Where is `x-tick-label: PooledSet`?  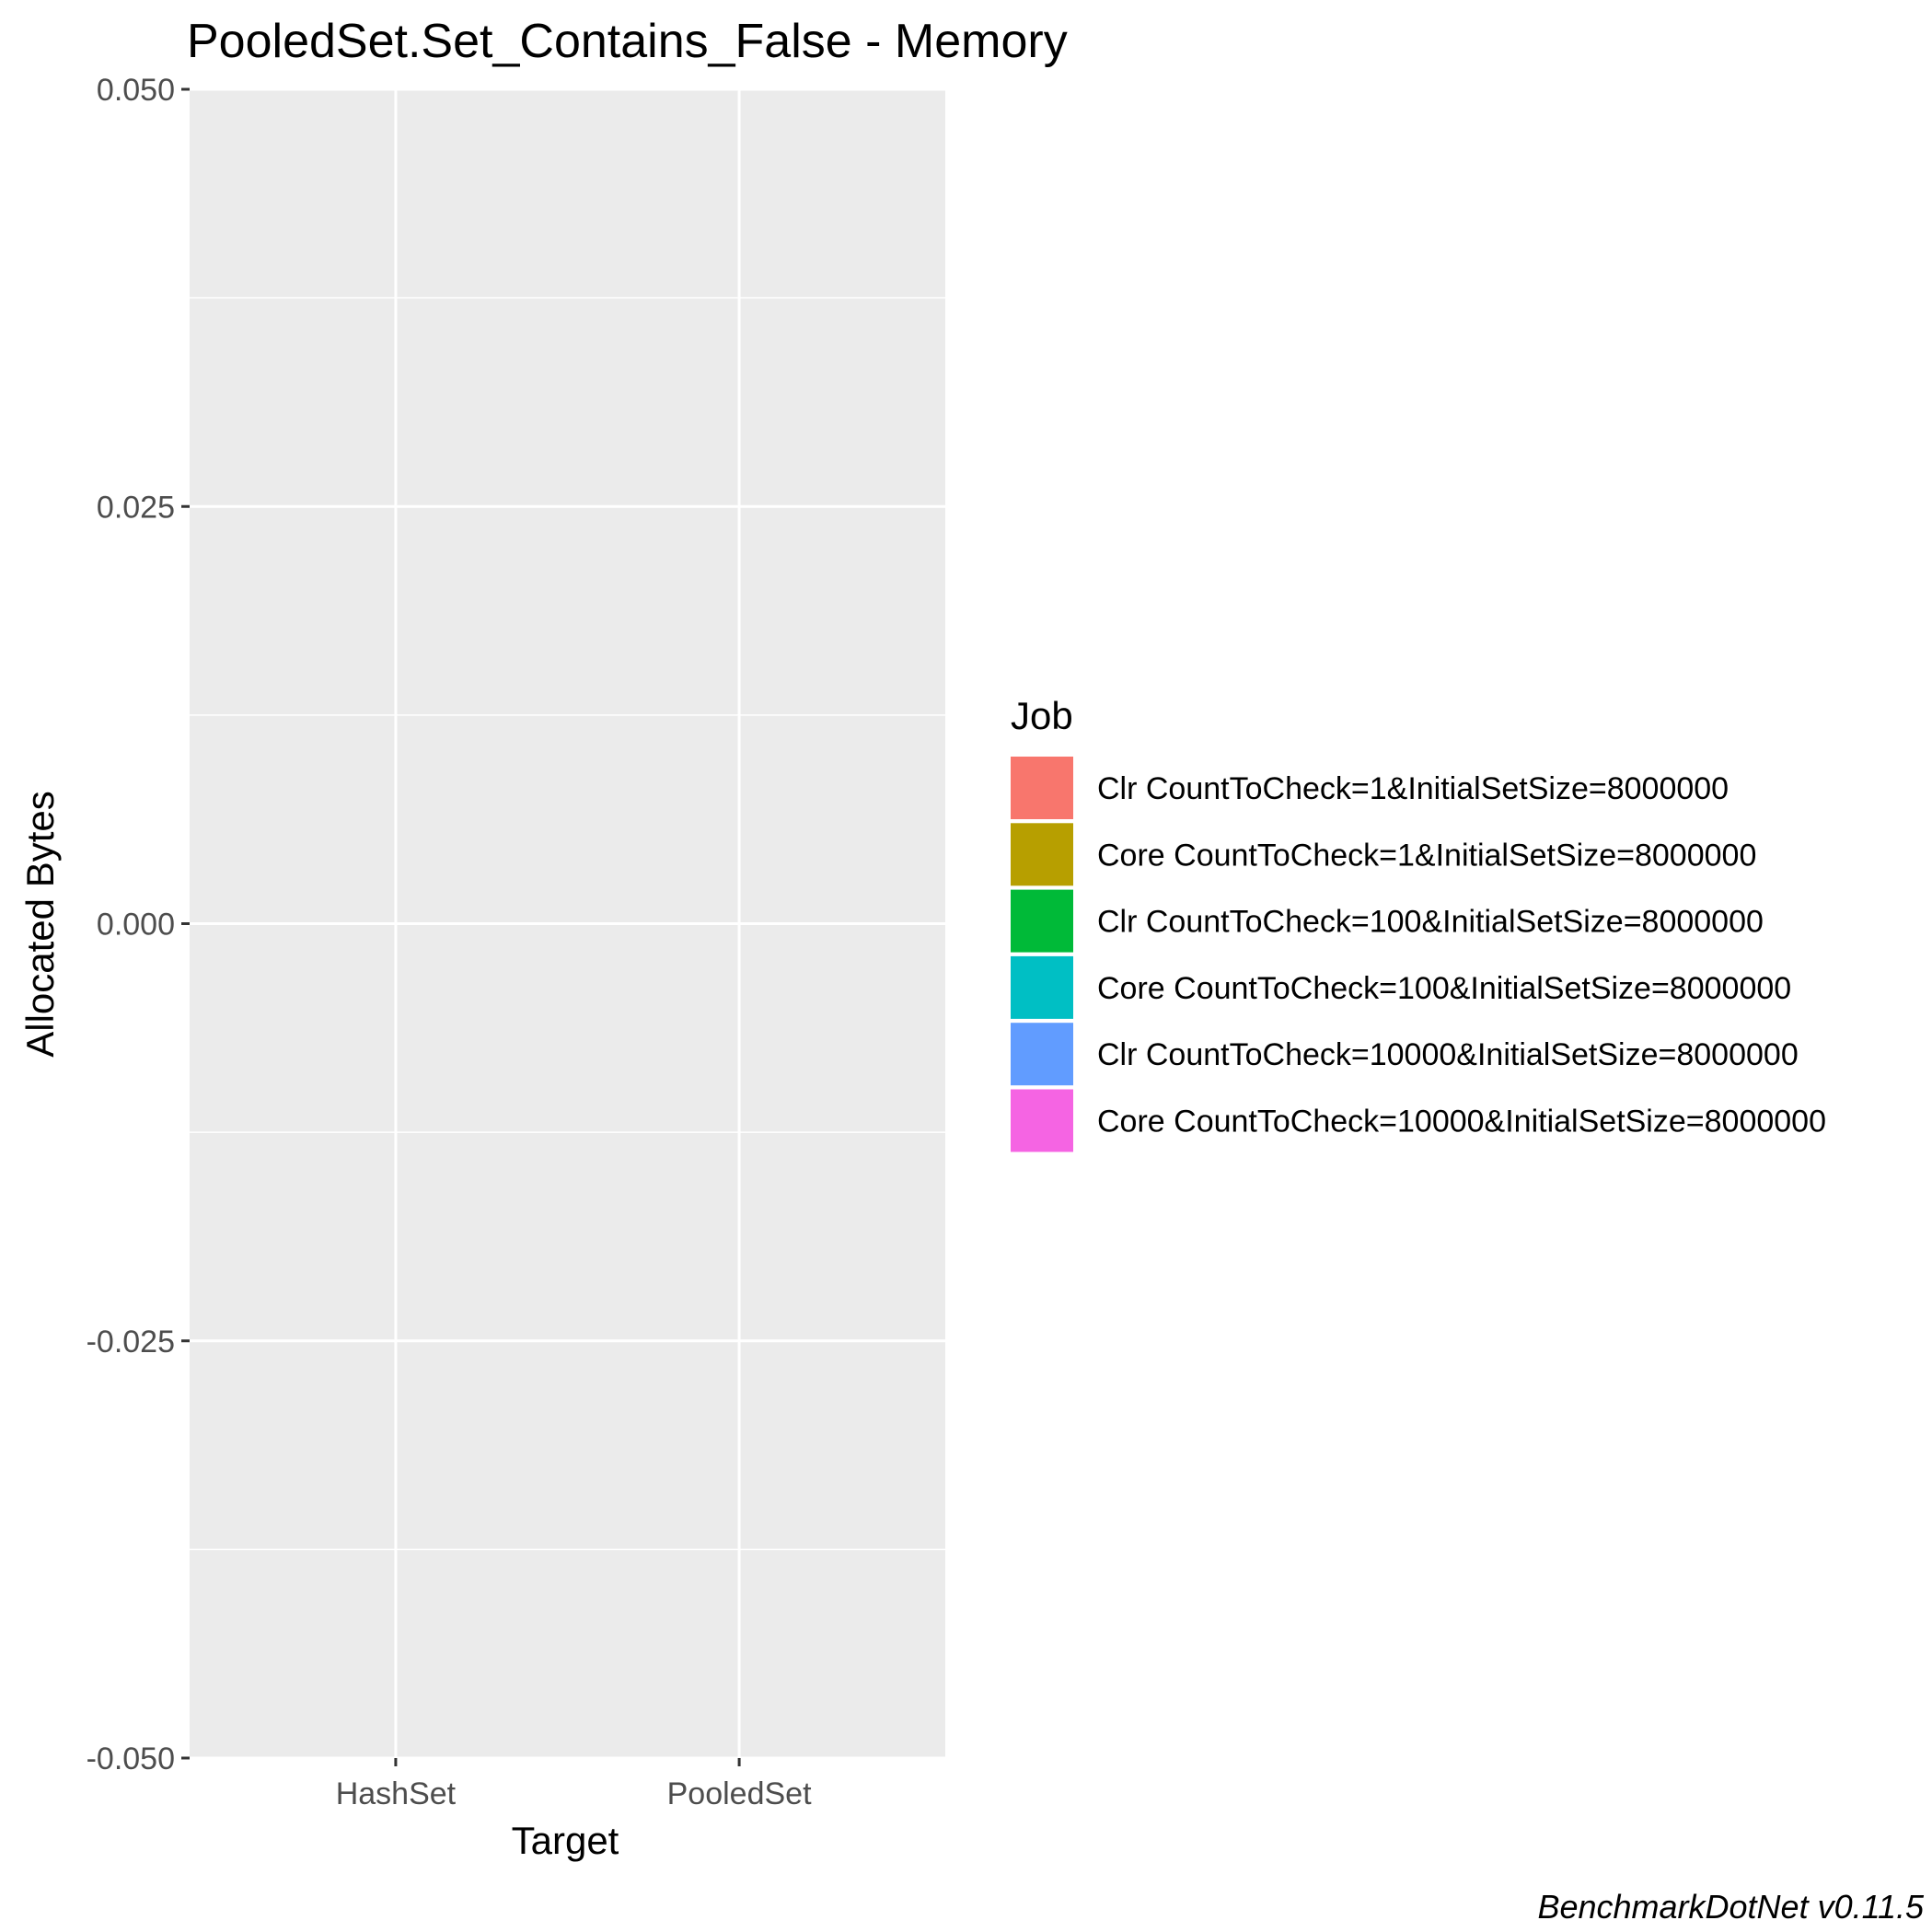
x-tick-label: PooledSet is located at coordinates (739, 1794).